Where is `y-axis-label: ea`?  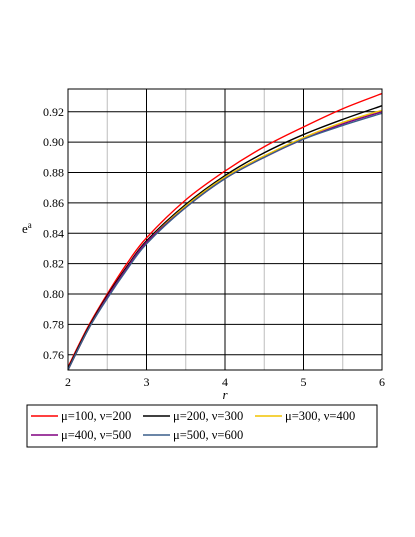 y-axis-label: ea is located at coordinates (27, 228).